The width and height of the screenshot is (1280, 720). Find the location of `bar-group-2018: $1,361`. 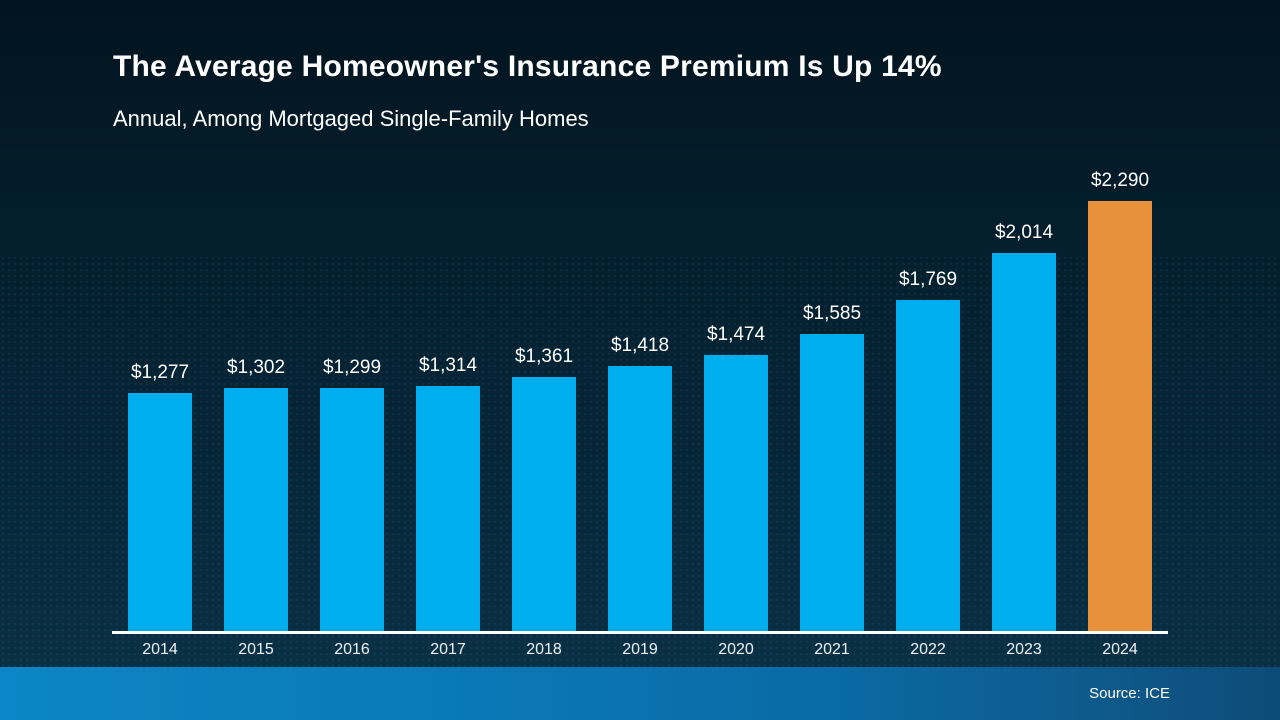

bar-group-2018: $1,361 is located at coordinates (544, 490).